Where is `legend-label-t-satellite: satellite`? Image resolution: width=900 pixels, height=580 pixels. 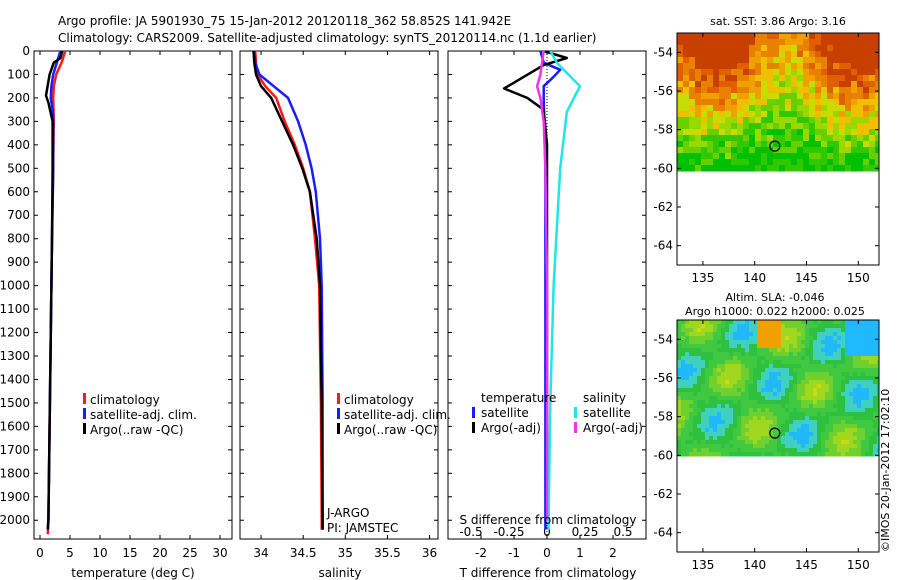
legend-label-t-satellite: satellite is located at coordinates (505, 413).